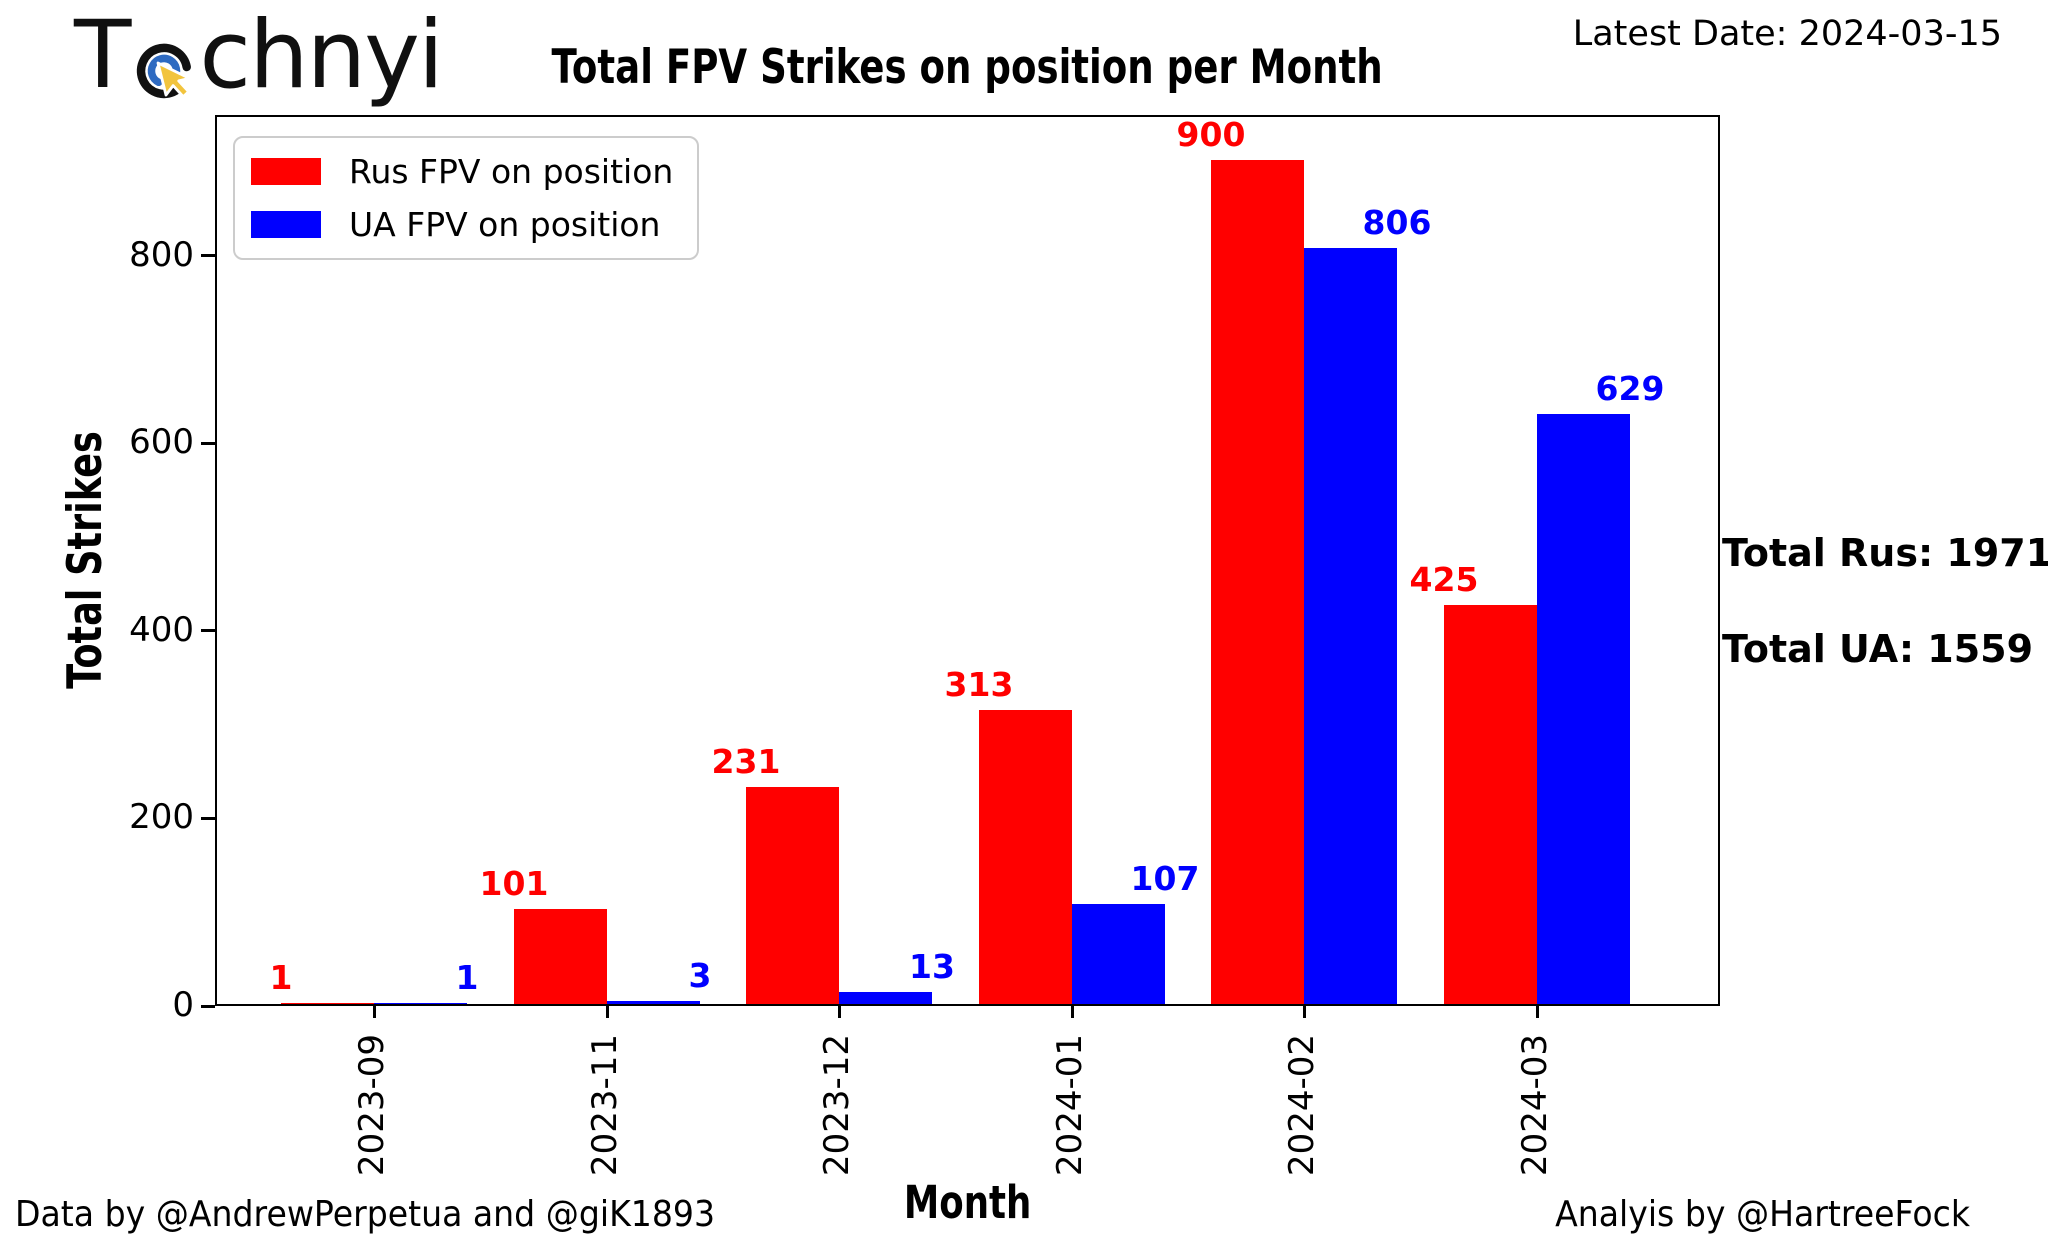 The width and height of the screenshot is (2048, 1247). Describe the element at coordinates (466, 198) in the screenshot. I see `legend: Rus FPV on position UA FPV on position` at that location.